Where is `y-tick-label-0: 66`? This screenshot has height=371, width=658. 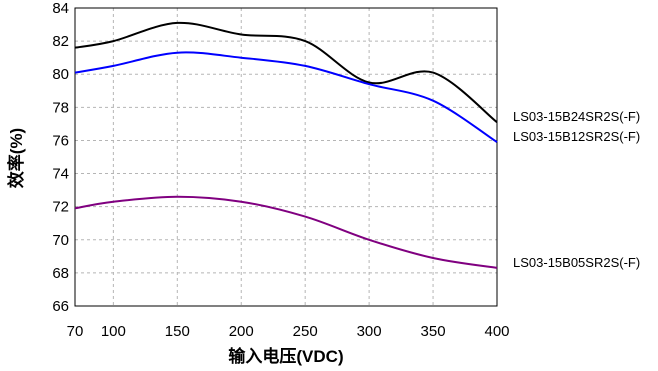
y-tick-label-0: 66 is located at coordinates (60, 306).